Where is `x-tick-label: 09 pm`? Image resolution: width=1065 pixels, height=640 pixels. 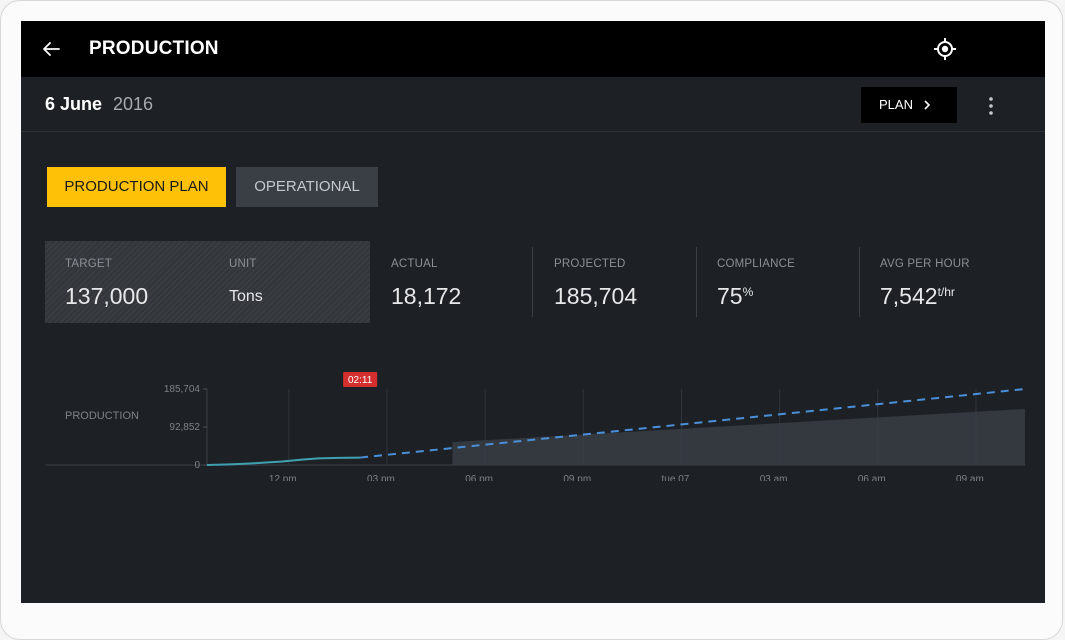
x-tick-label: 09 pm is located at coordinates (577, 477).